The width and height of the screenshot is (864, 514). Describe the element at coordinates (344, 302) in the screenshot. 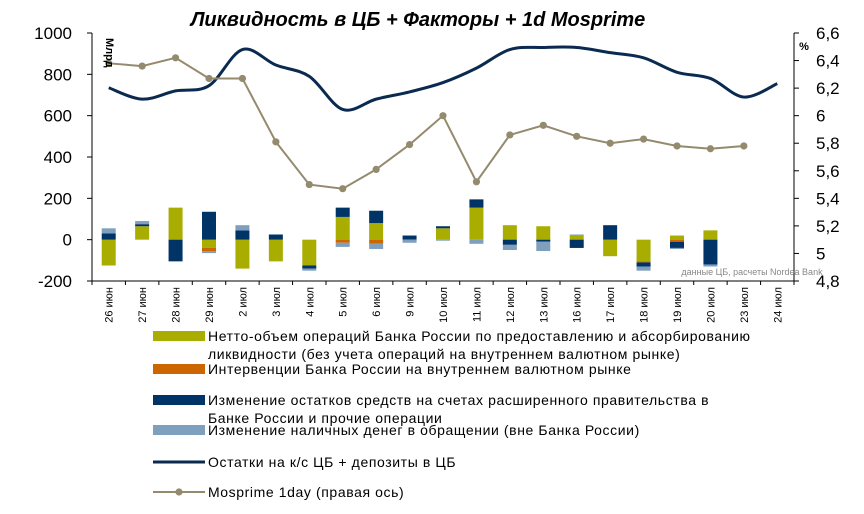

I see `x-tick-label: 5 июл` at that location.